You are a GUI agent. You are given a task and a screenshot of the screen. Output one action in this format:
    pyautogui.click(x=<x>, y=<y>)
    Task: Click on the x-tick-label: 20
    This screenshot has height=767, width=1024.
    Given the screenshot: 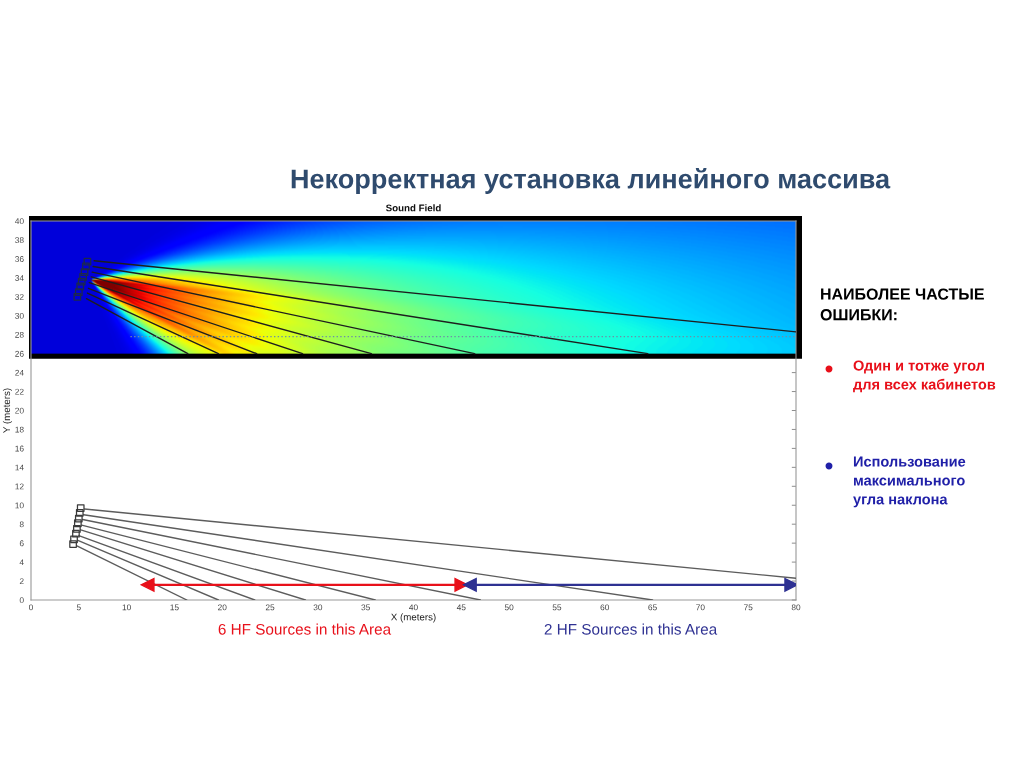 What is the action you would take?
    pyautogui.click(x=222, y=607)
    